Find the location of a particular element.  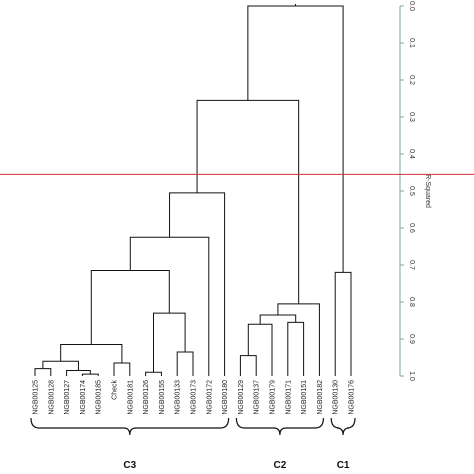

leaf-label: NGB00182 is located at coordinates (320, 397).